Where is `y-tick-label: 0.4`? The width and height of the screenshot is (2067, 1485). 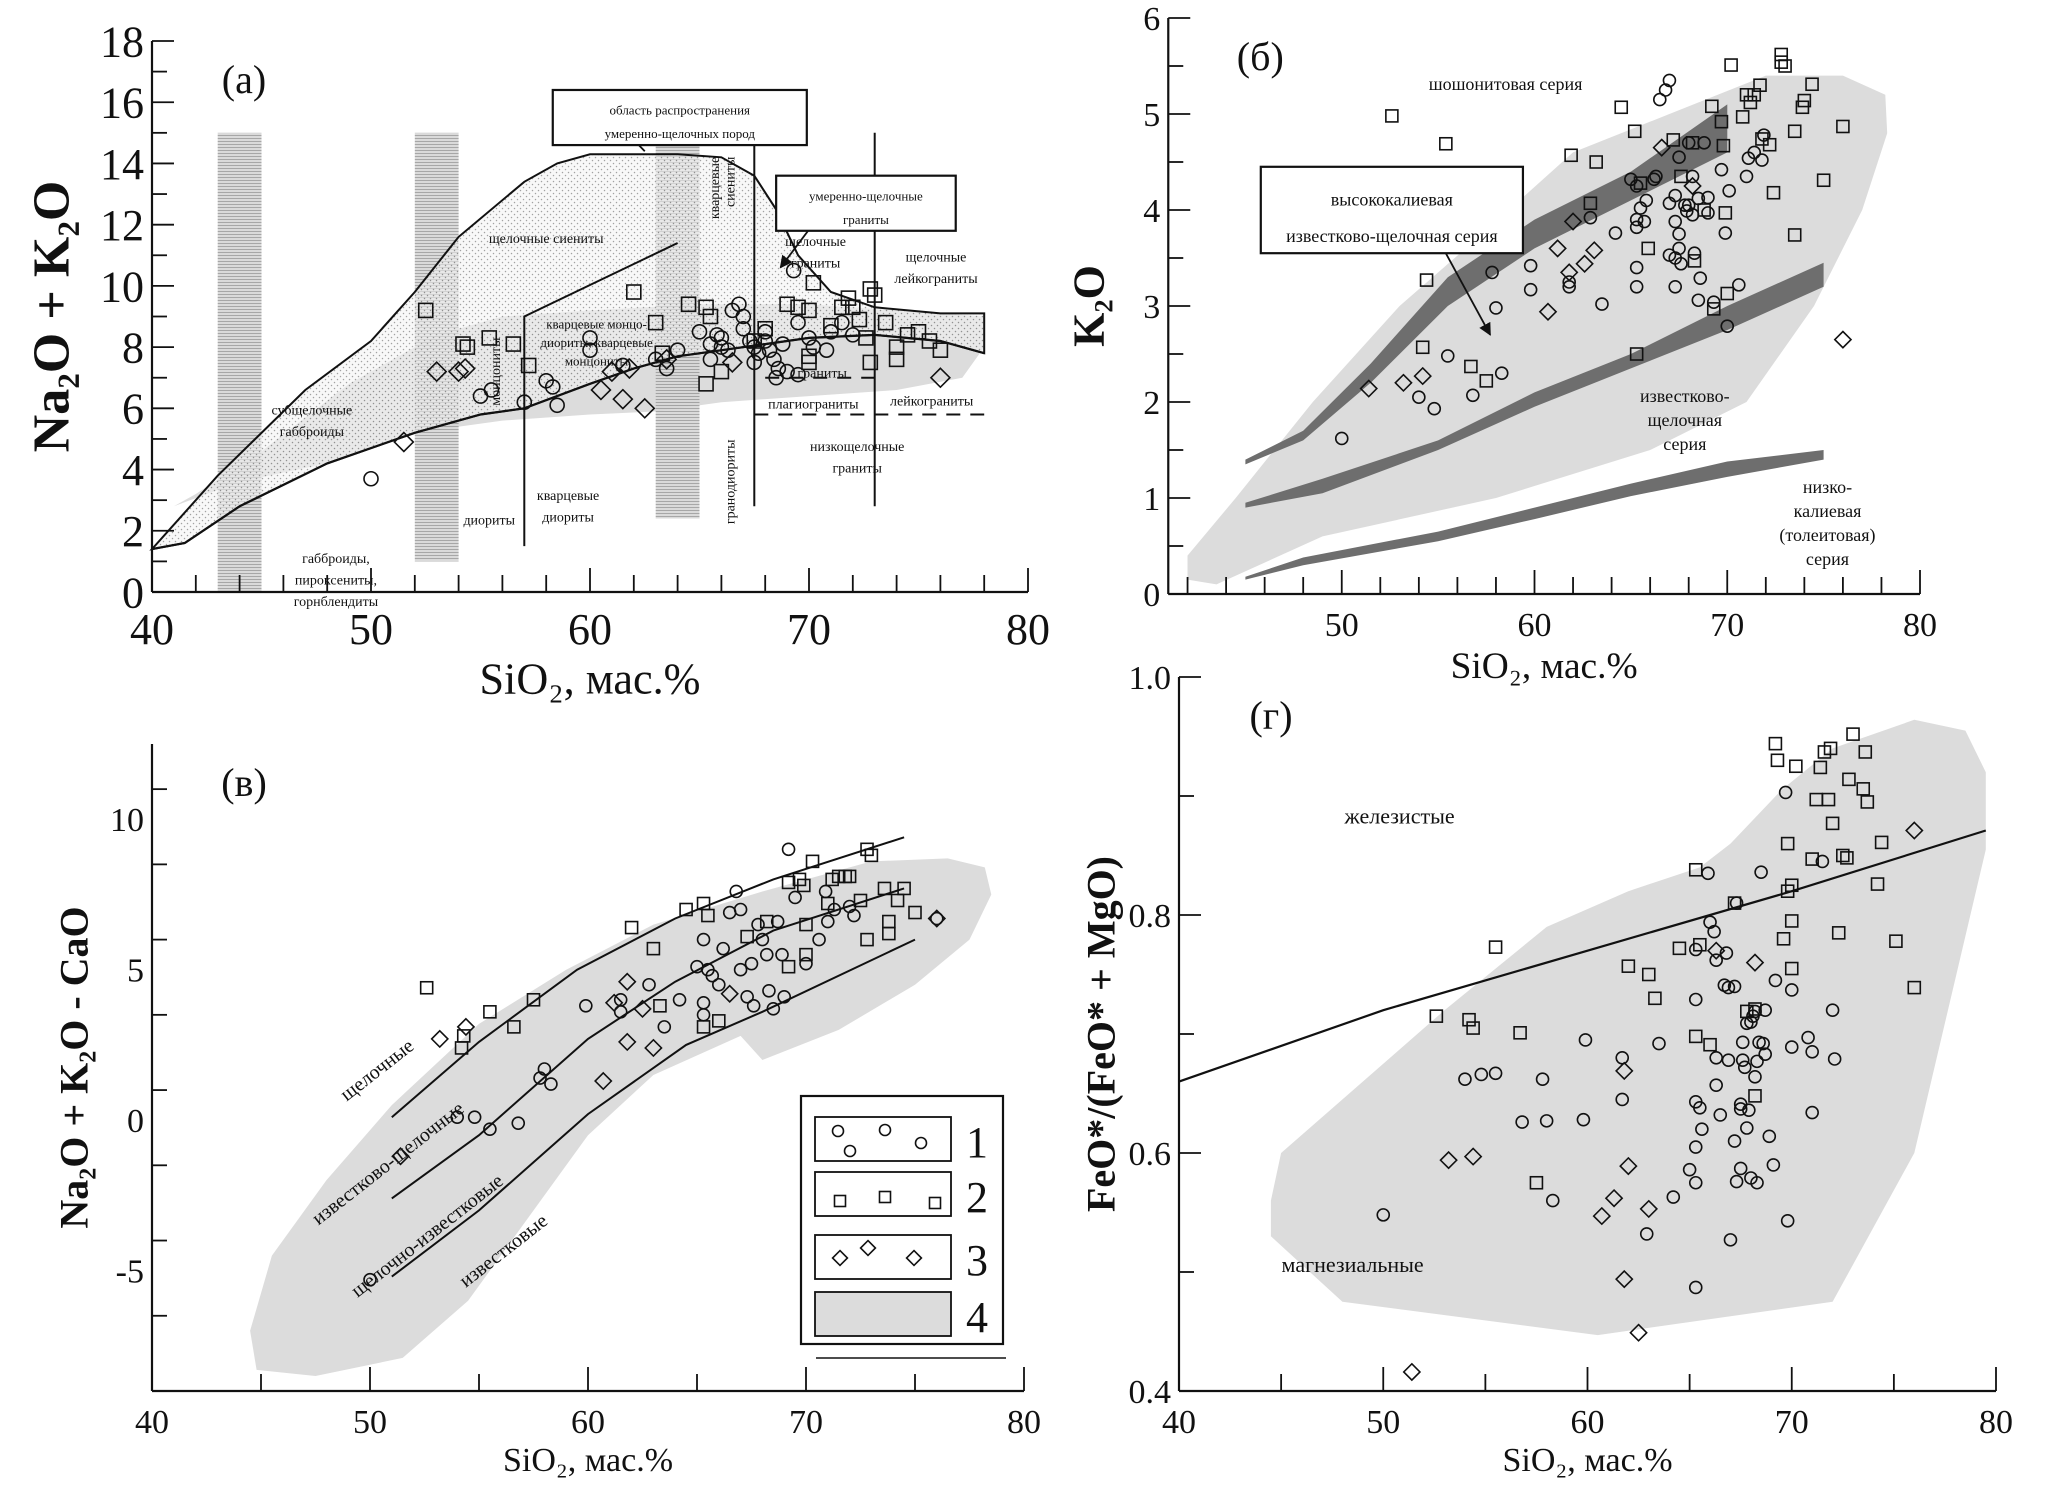 y-tick-label: 0.4 is located at coordinates (1150, 1392).